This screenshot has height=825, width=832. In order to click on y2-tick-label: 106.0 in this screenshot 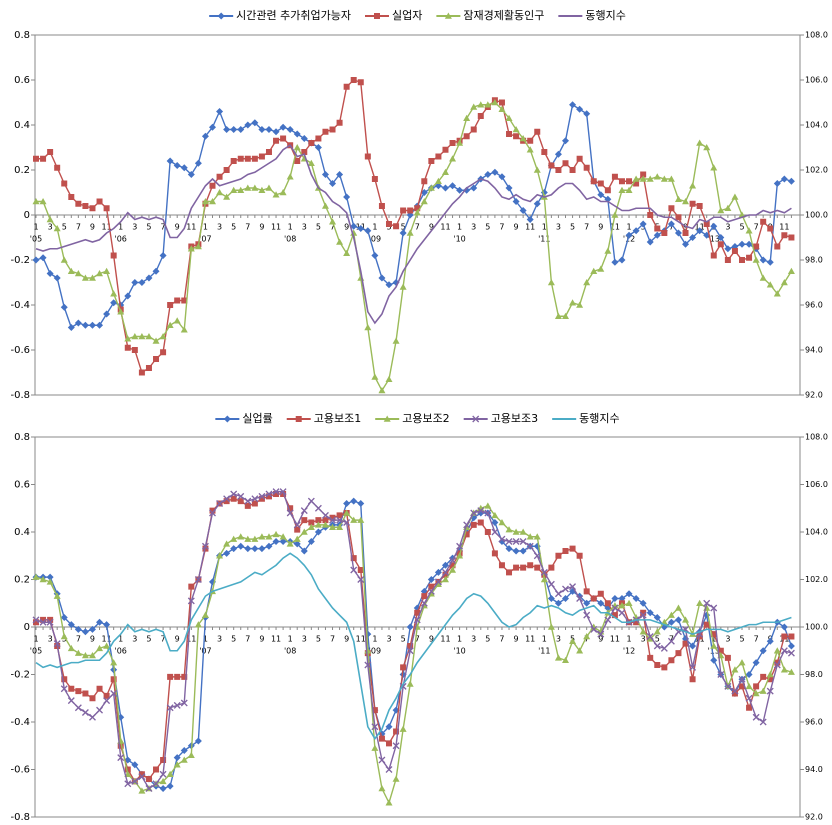, I will do `click(816, 80)`.